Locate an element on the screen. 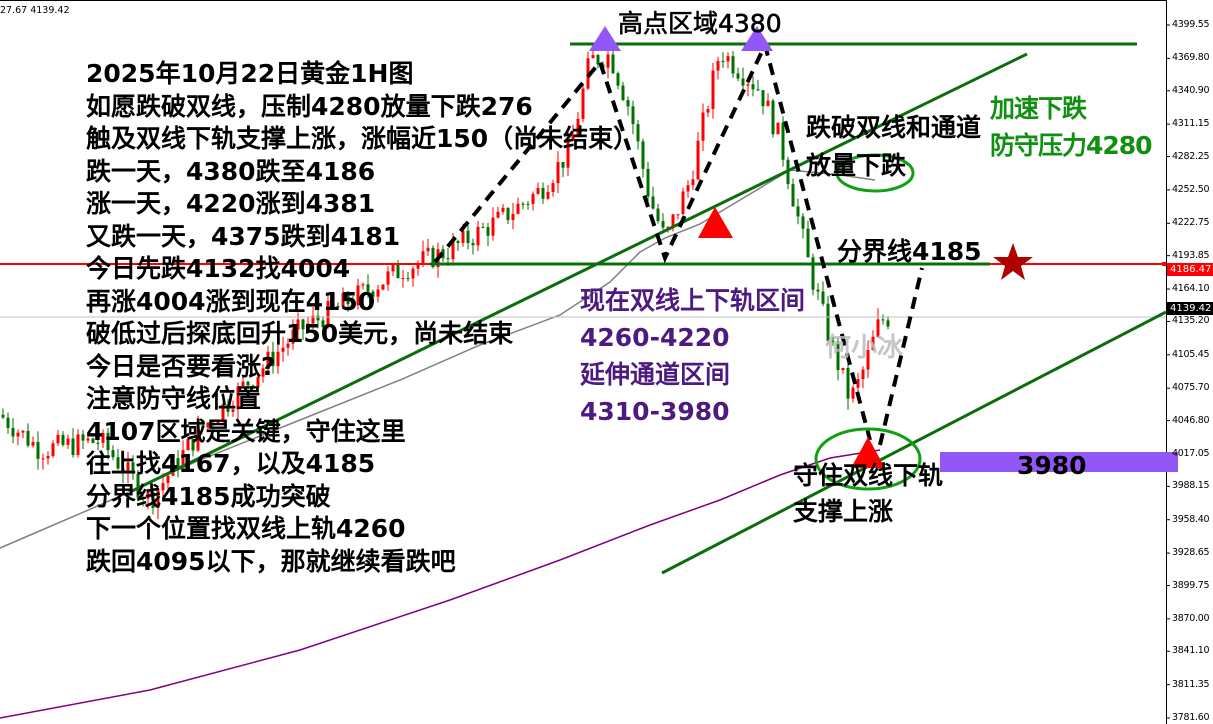 This screenshot has width=1213, height=724. price-axis-label: 3841.10 is located at coordinates (1191, 651).